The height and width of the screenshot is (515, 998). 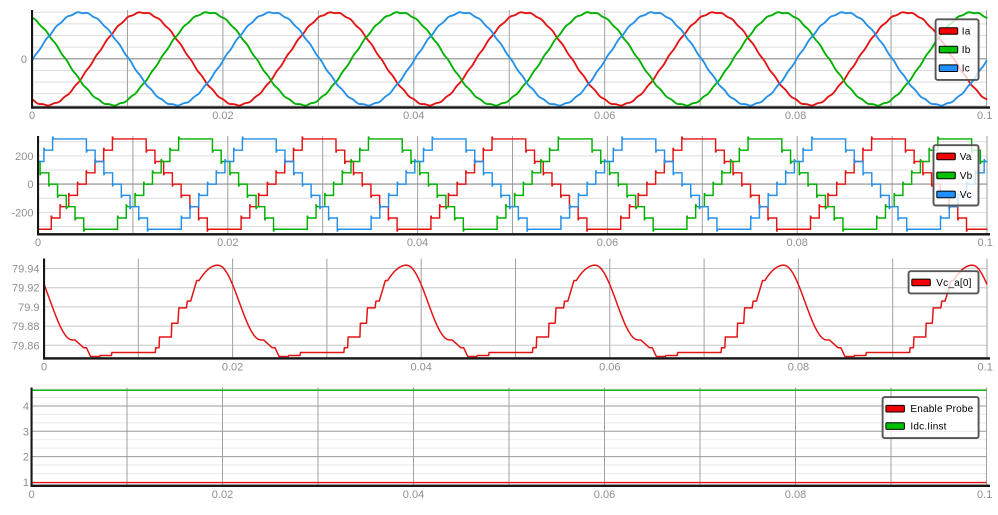 I want to click on svg-text: Ic, so click(x=966, y=69).